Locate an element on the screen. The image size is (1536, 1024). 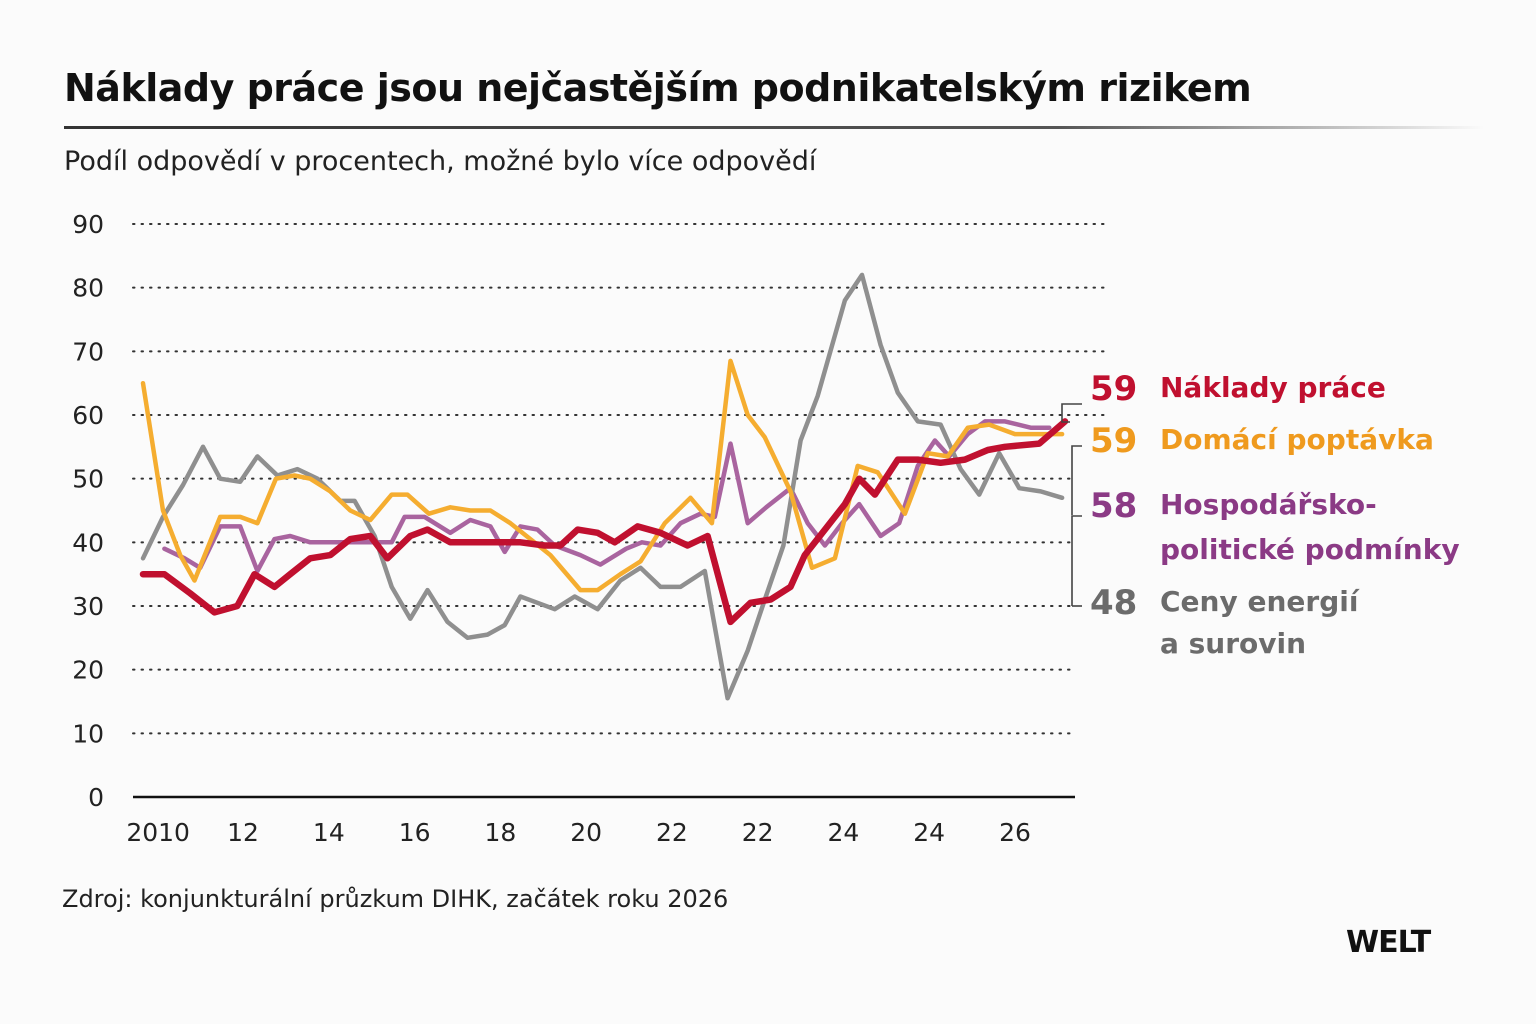
series-last-value: 58 is located at coordinates (1113, 506).